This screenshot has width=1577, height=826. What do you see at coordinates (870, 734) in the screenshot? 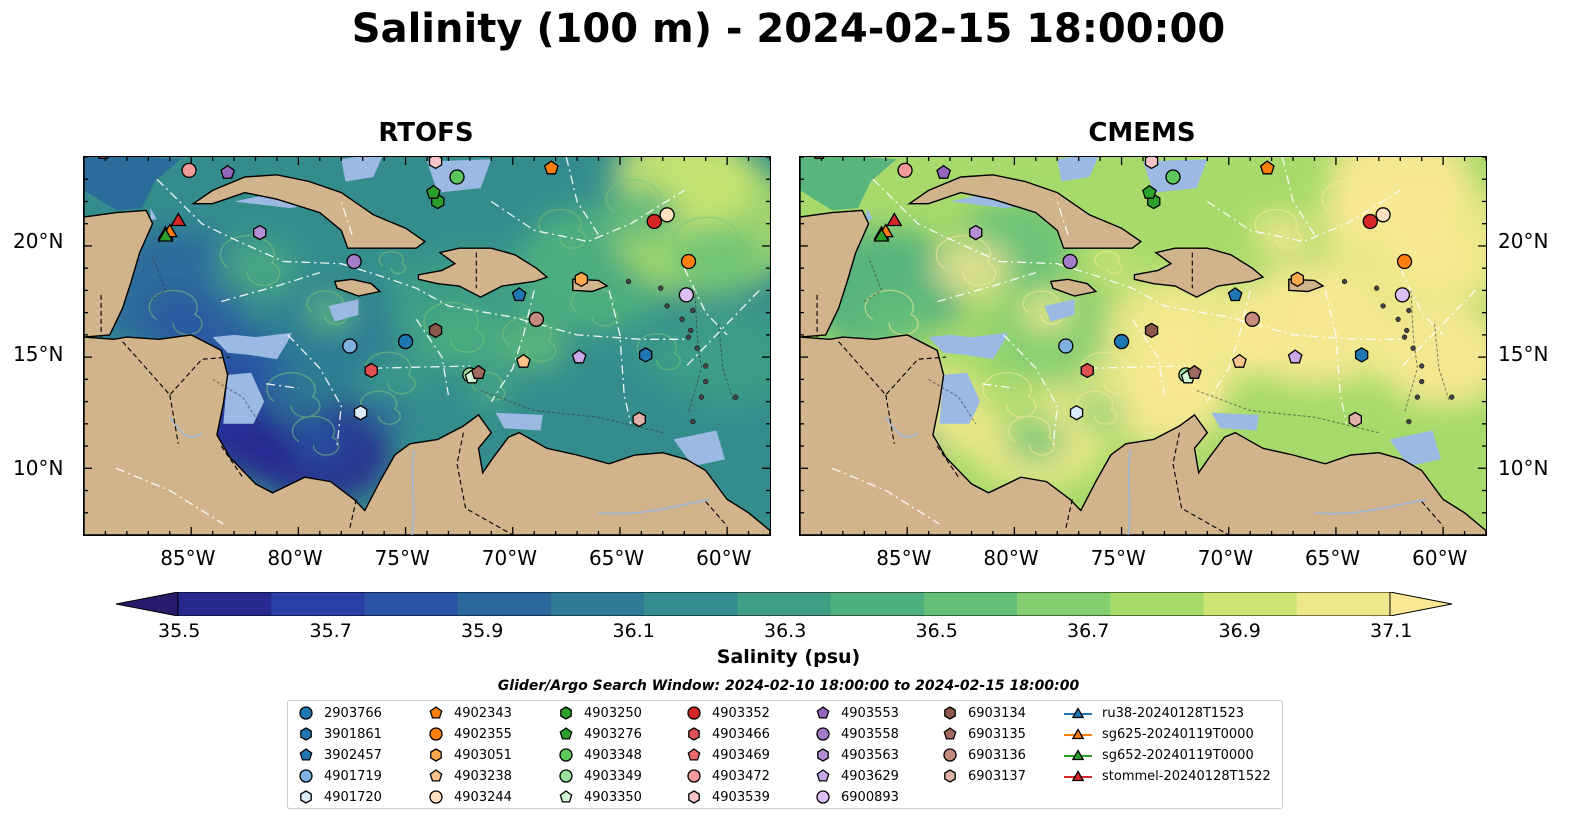
I see `legend-item-label: 4903558` at bounding box center [870, 734].